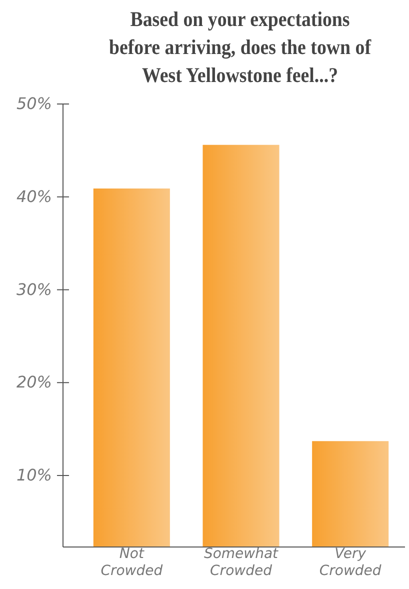  What do you see at coordinates (34, 196) in the screenshot?
I see `y-tick-label: 40%` at bounding box center [34, 196].